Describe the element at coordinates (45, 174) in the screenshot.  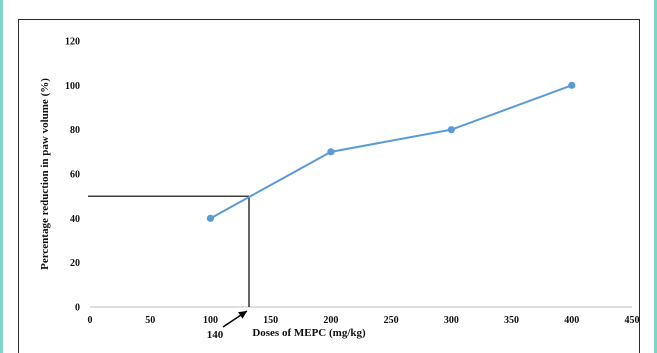
I see `y-axis-title: Percentage reduction in paw volume (%)` at that location.